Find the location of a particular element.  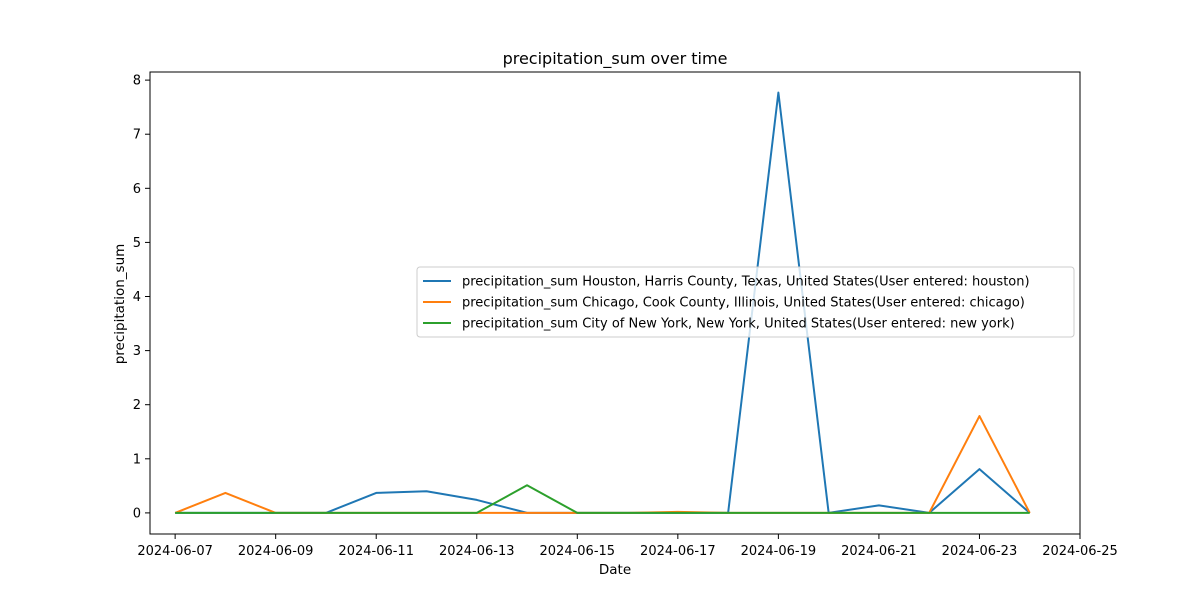

y-tick-label: 5 is located at coordinates (137, 243).